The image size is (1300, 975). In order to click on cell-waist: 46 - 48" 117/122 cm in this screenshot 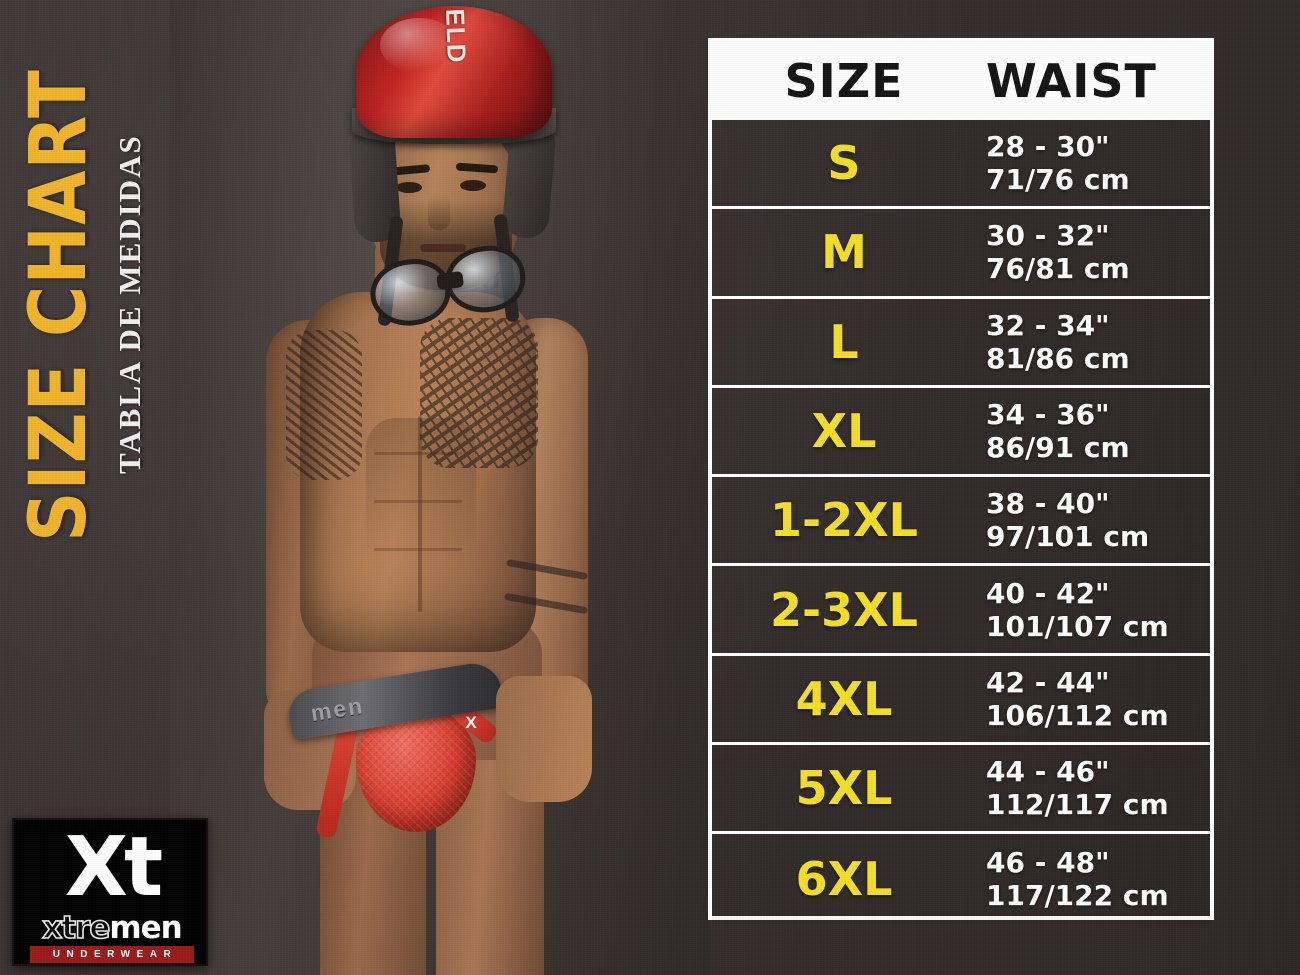, I will do `click(1093, 879)`.